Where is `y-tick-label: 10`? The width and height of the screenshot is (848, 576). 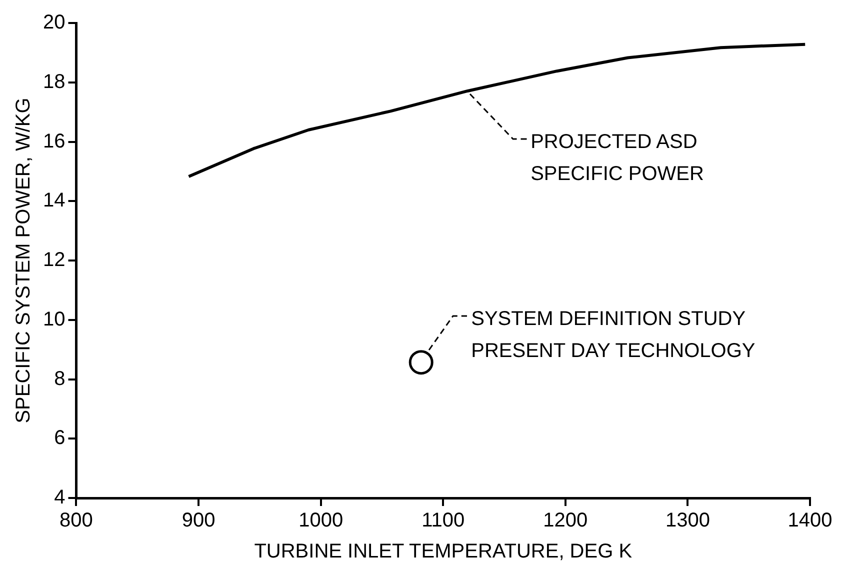 y-tick-label: 10 is located at coordinates (54, 319).